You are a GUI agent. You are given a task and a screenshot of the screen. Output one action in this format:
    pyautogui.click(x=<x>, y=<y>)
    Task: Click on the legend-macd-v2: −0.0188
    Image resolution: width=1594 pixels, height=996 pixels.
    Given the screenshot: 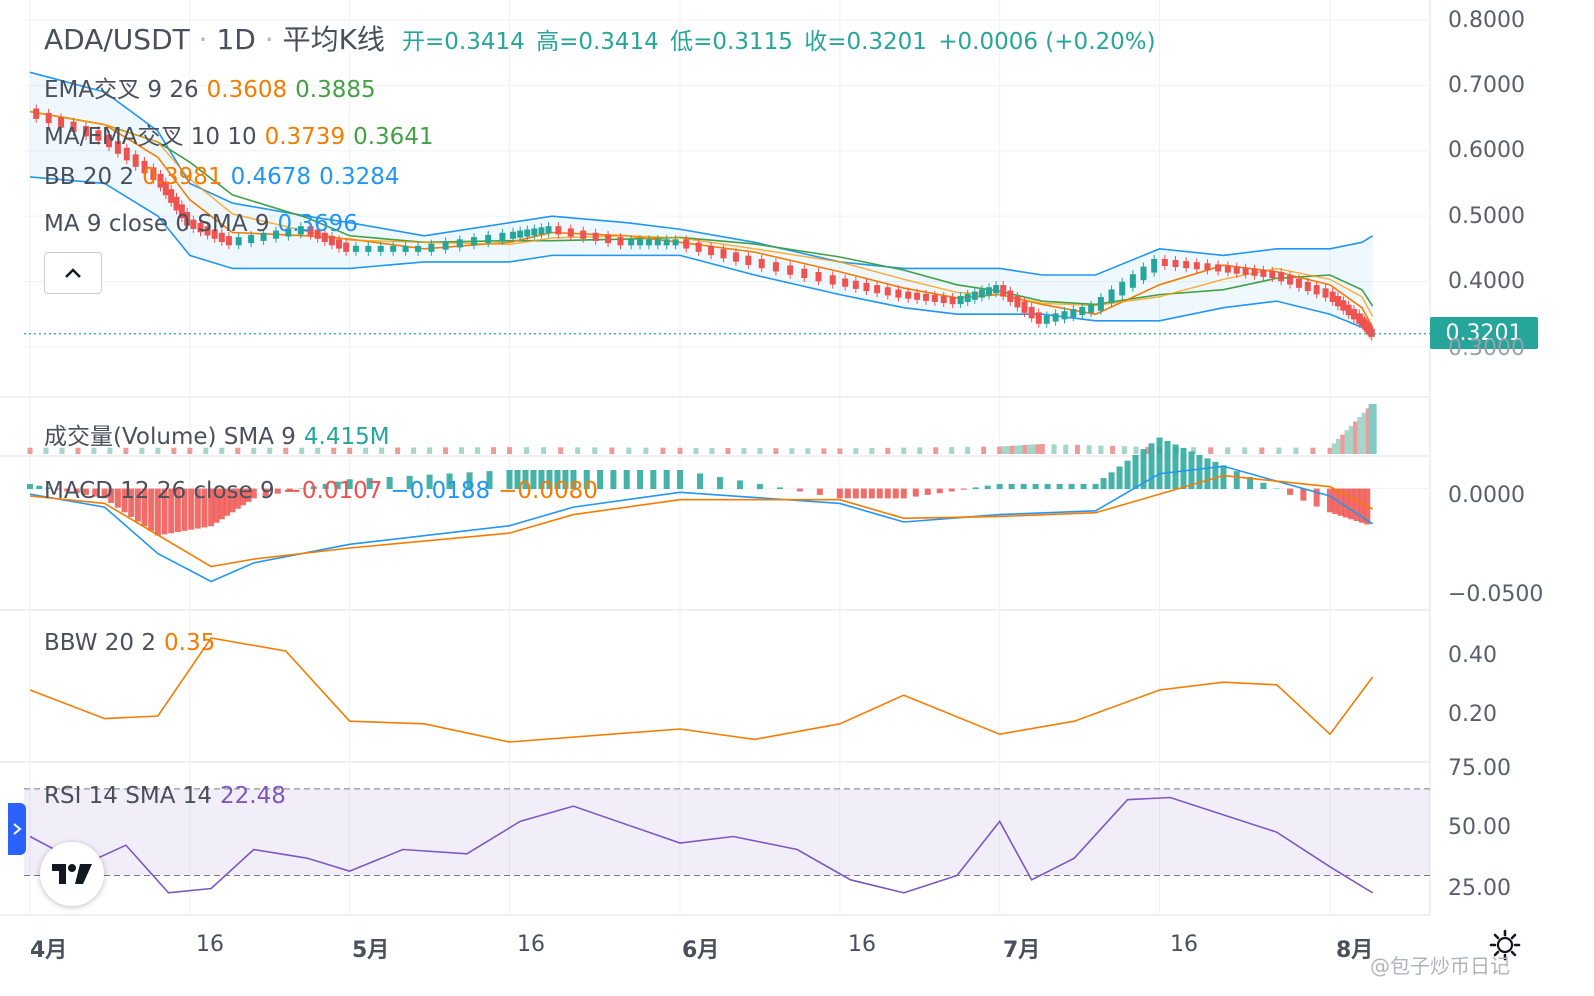 What is the action you would take?
    pyautogui.click(x=440, y=491)
    